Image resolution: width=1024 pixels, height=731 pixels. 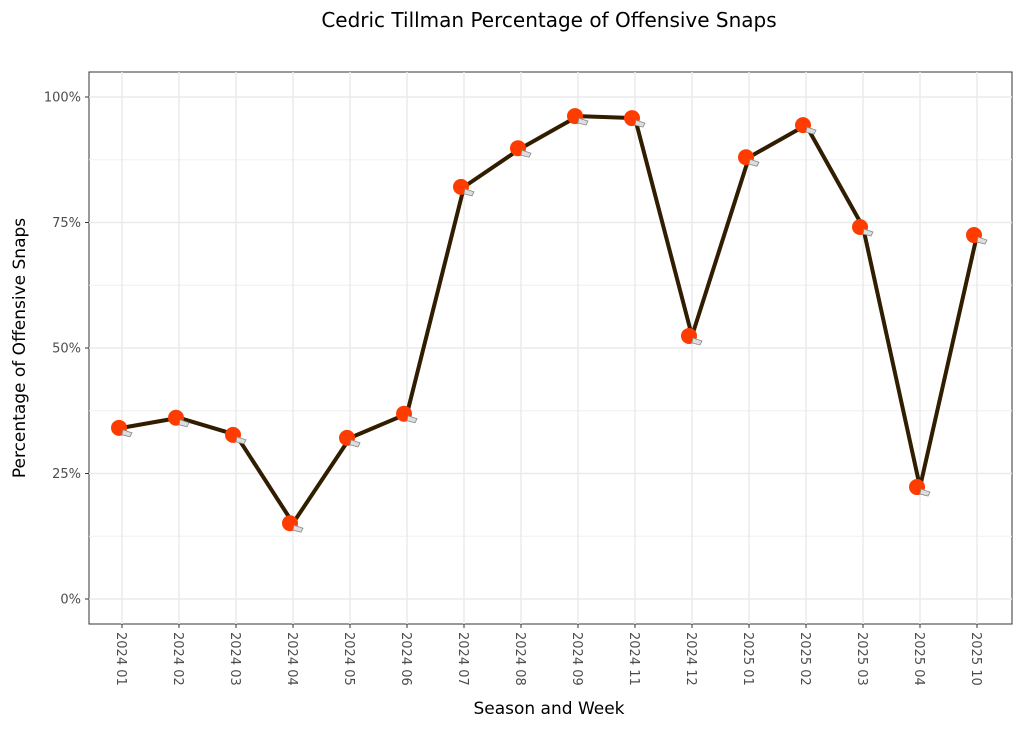 What do you see at coordinates (234, 659) in the screenshot?
I see `x-tick-label: 2024 03` at bounding box center [234, 659].